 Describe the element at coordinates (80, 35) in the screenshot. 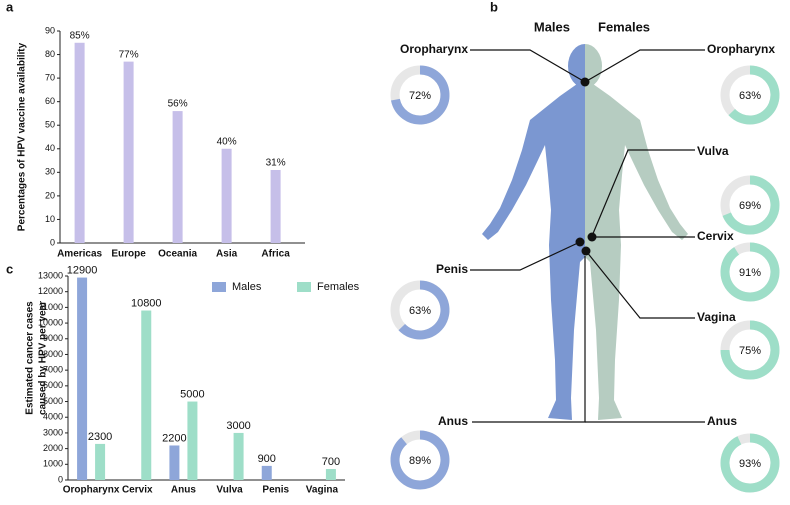

I see `value-label: 85%` at that location.